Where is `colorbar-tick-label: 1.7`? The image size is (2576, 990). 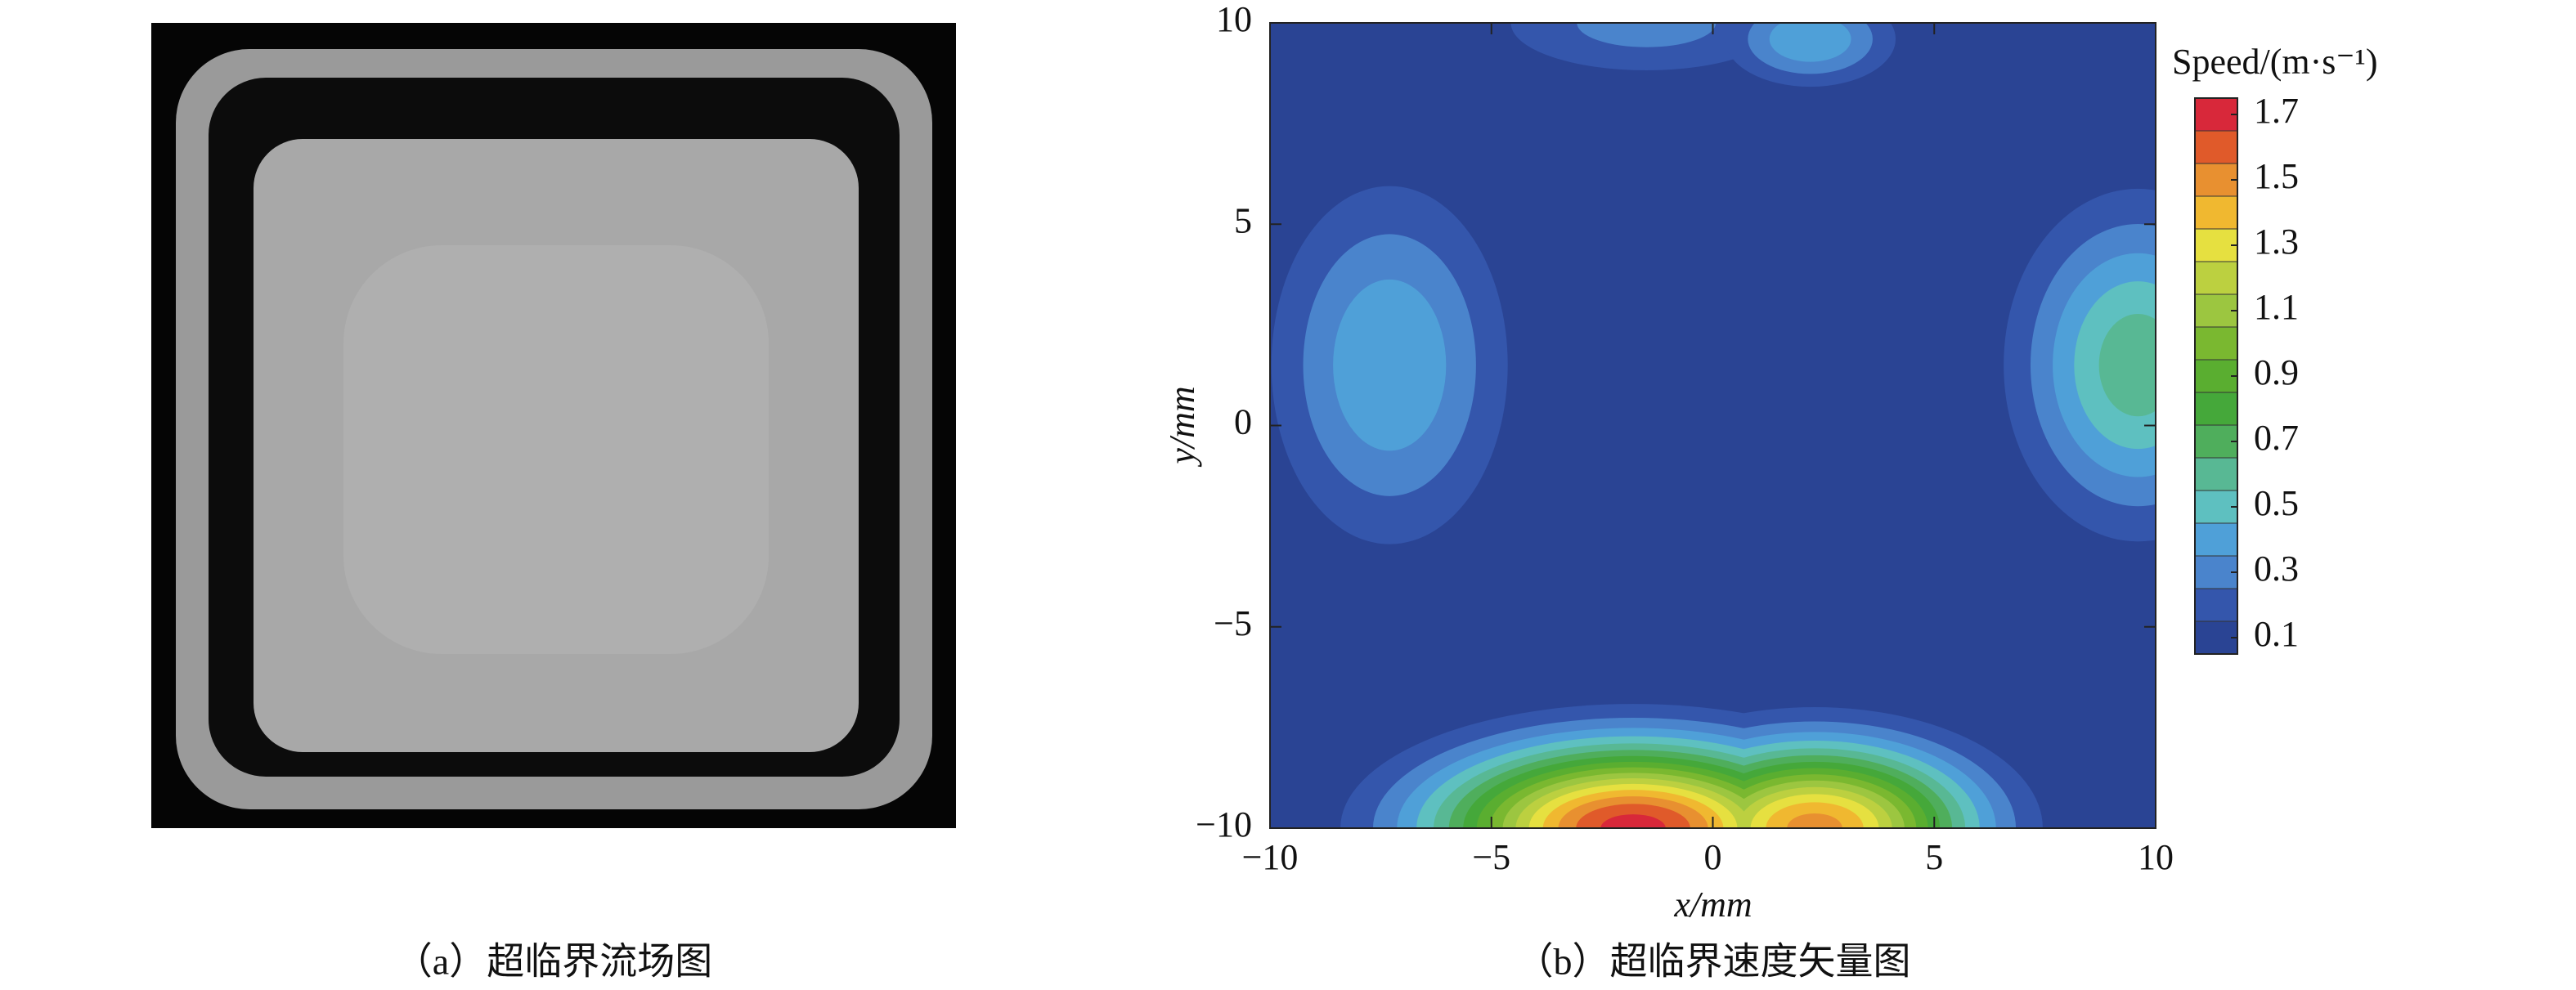 colorbar-tick-label: 1.7 is located at coordinates (2276, 111).